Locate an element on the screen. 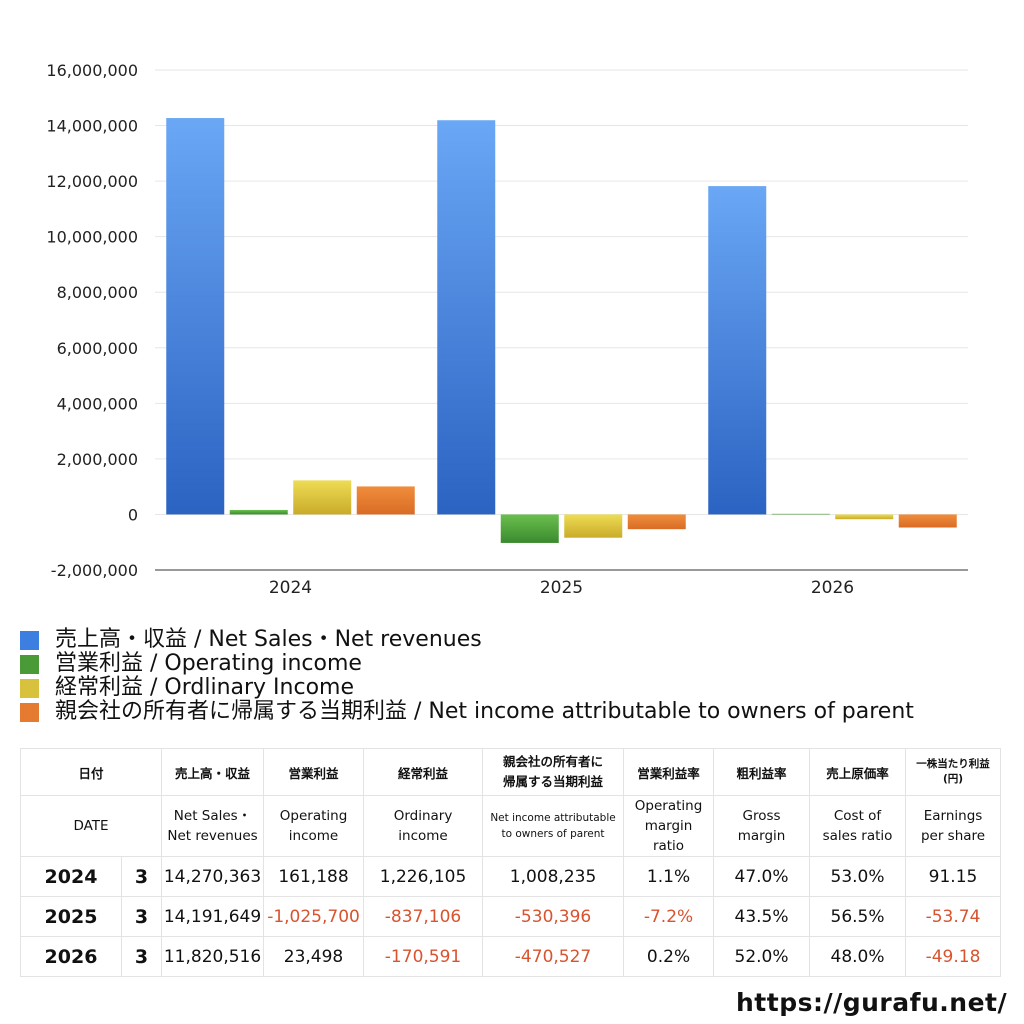  cell-ord: -837,106 is located at coordinates (423, 916).